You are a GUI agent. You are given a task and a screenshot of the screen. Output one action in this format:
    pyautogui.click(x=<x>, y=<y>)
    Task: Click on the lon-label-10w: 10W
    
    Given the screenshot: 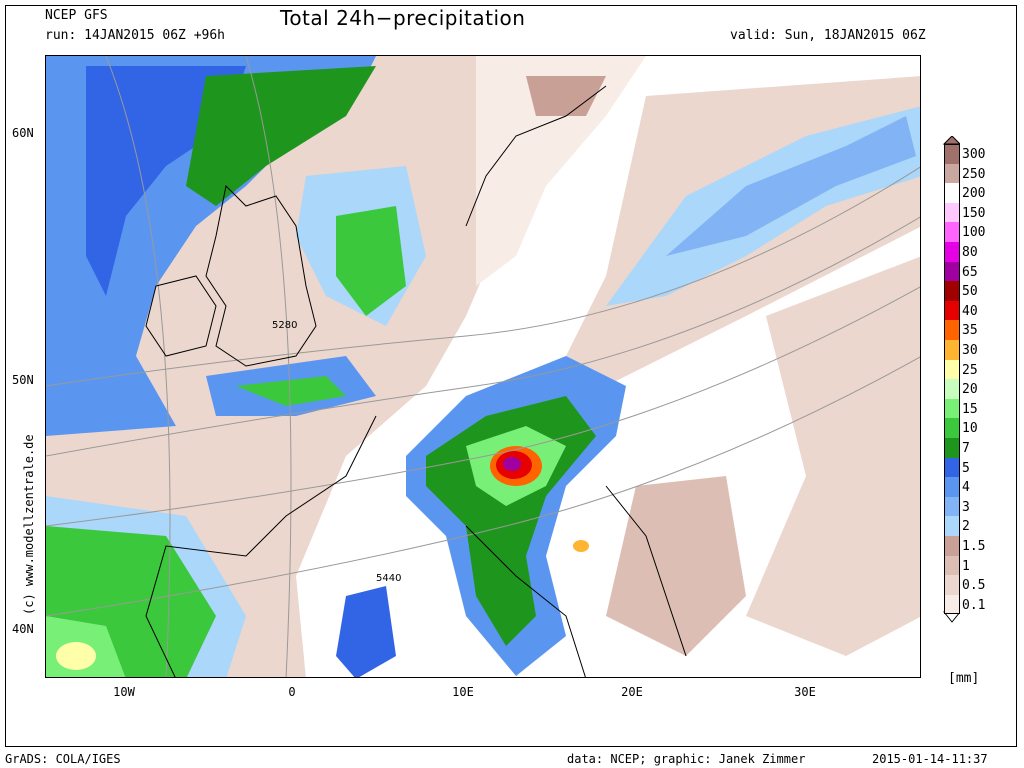 What is the action you would take?
    pyautogui.click(x=124, y=692)
    